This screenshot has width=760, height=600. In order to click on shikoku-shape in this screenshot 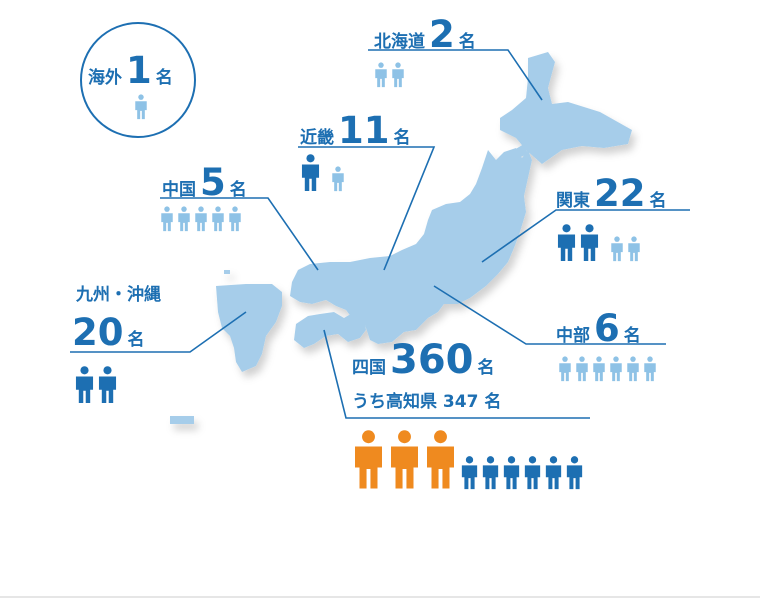, I will do `click(330, 330)`.